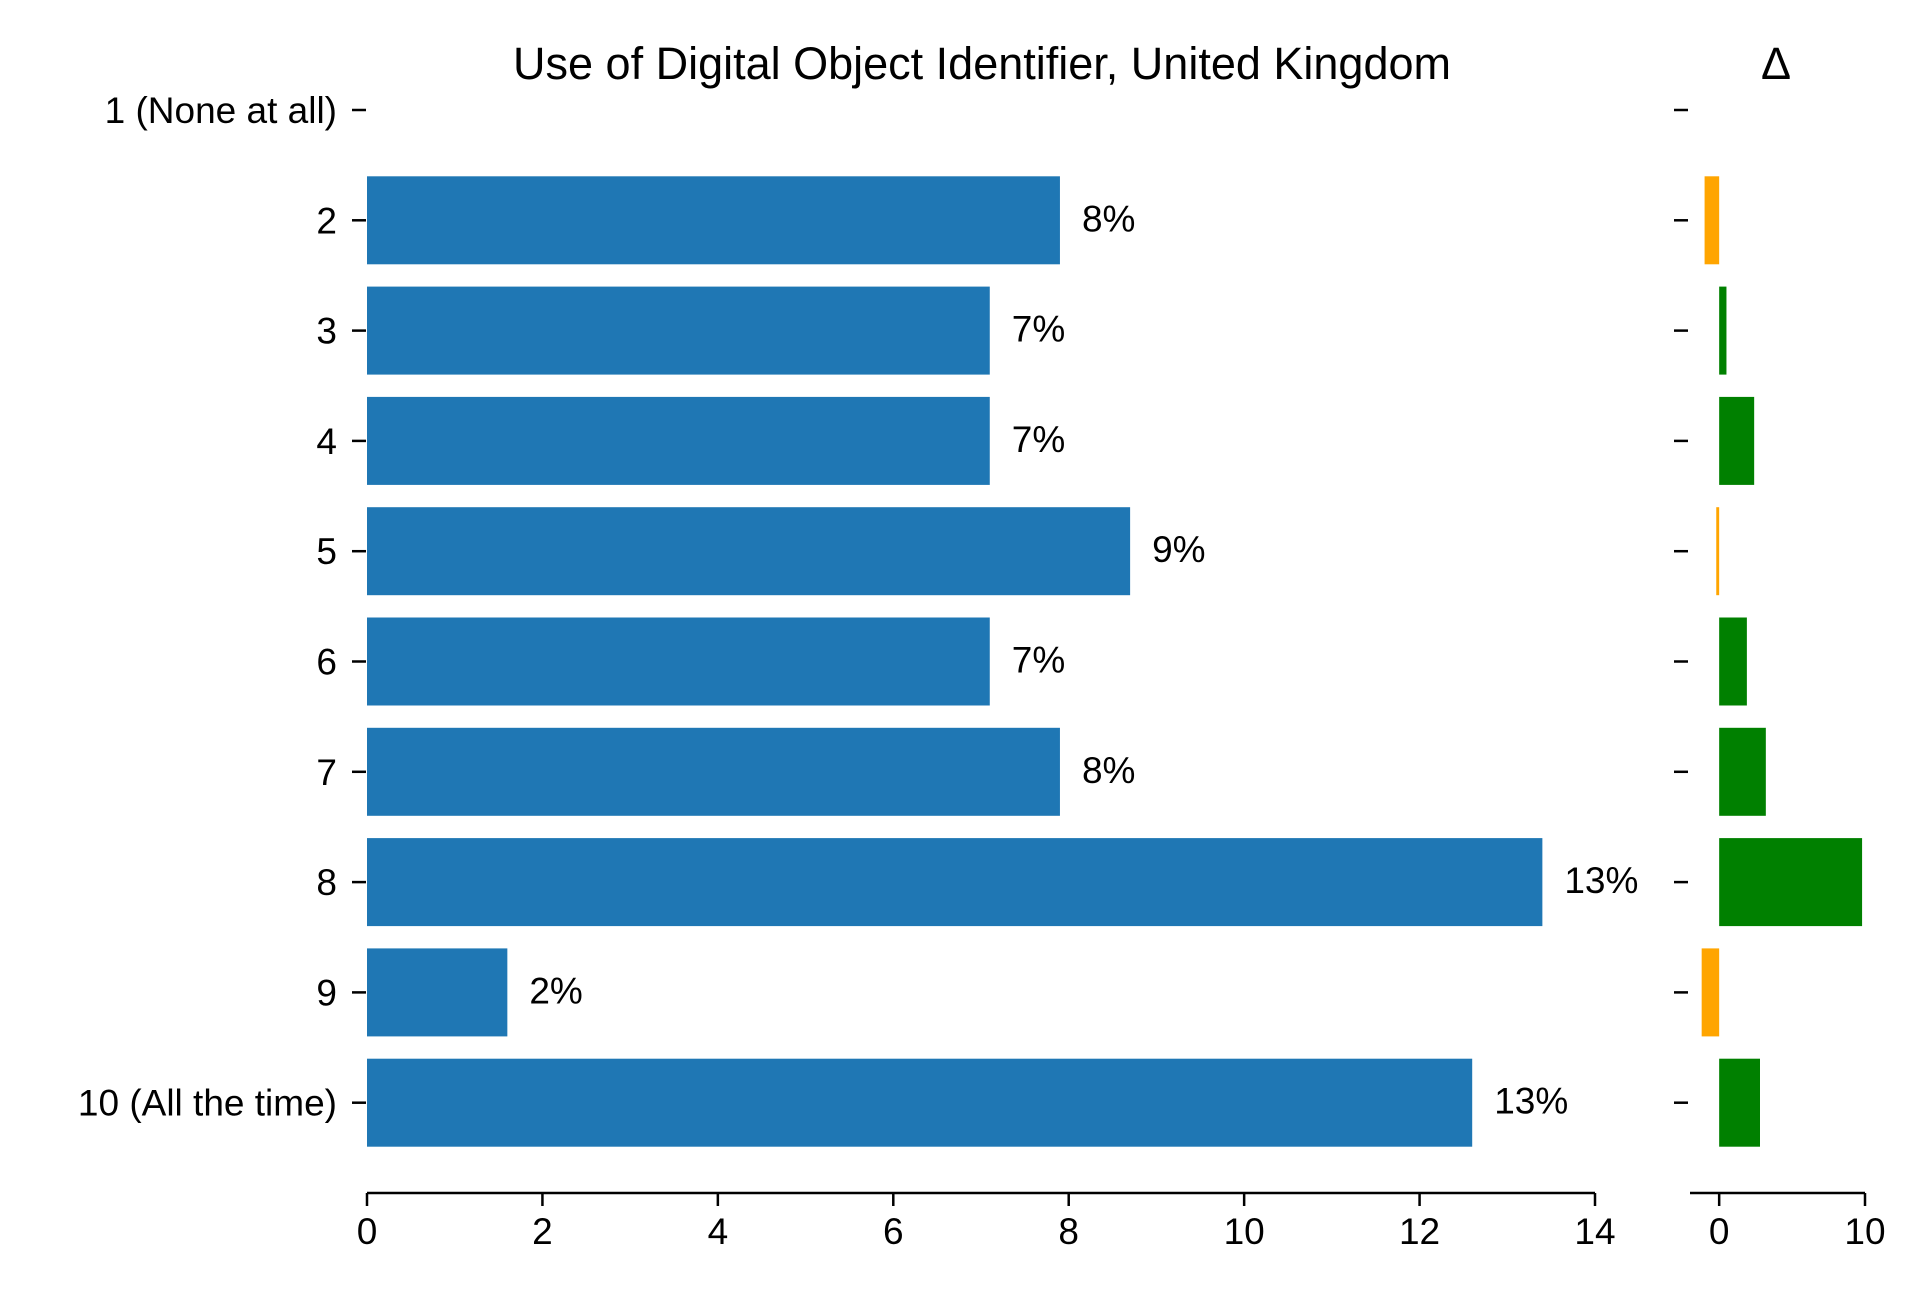  What do you see at coordinates (1776, 63) in the screenshot?
I see `delta-chart-title: Δ` at bounding box center [1776, 63].